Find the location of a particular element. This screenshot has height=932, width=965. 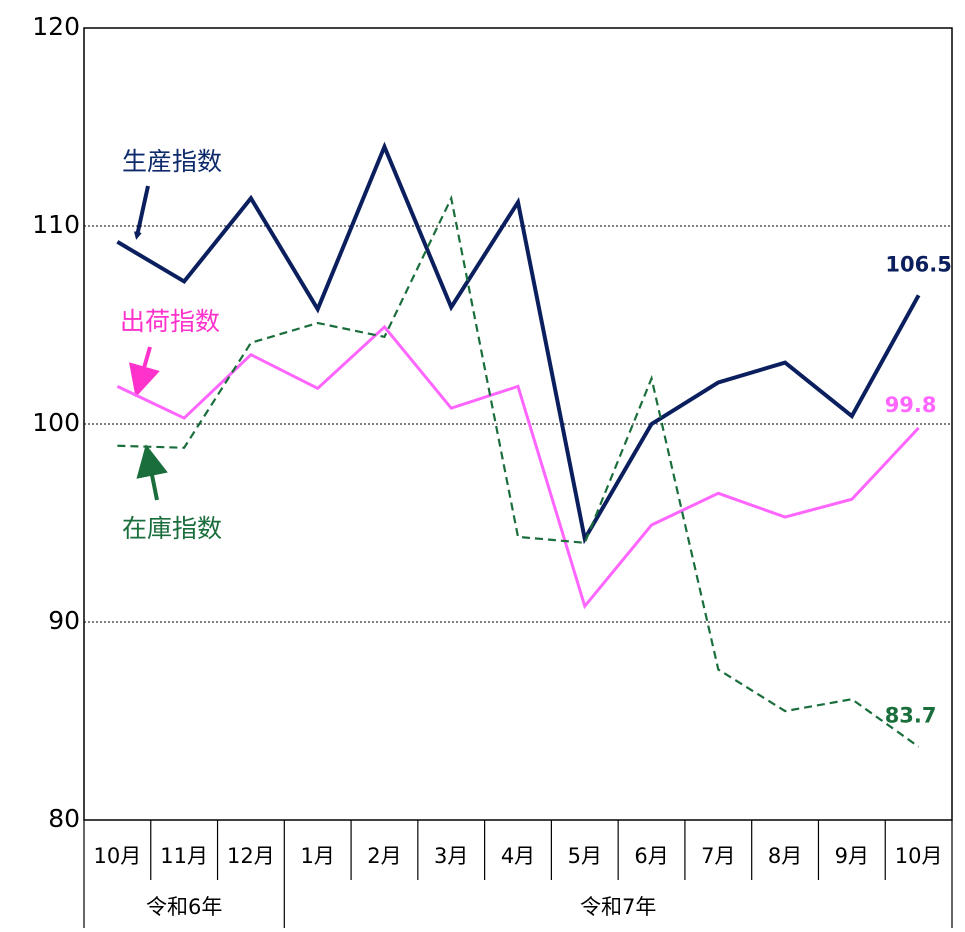

x-tick-label: 12月 is located at coordinates (251, 856).